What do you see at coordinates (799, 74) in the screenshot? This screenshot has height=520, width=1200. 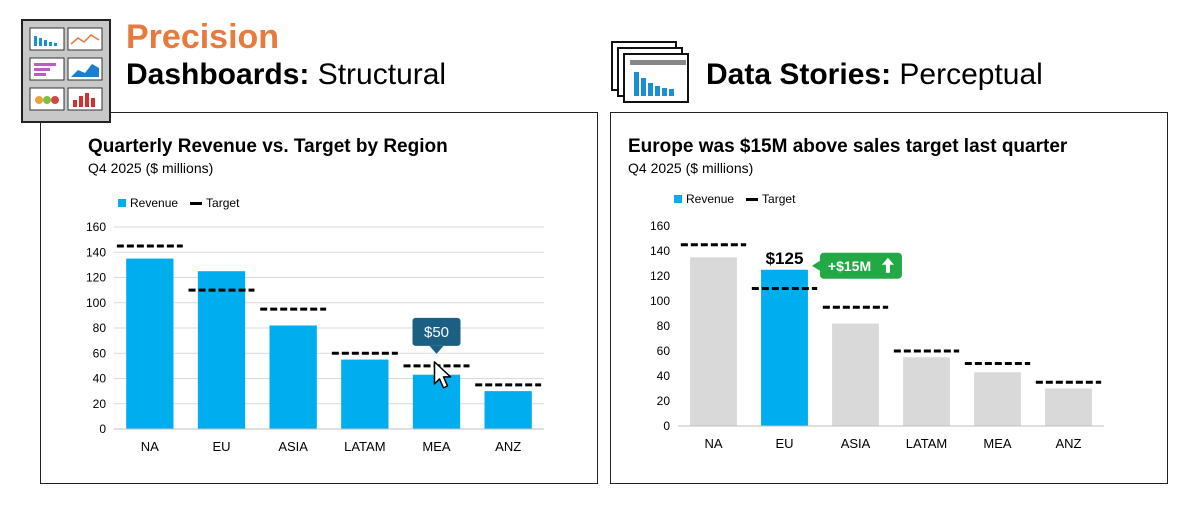 I see `right-heading-bold: Data Stories:` at bounding box center [799, 74].